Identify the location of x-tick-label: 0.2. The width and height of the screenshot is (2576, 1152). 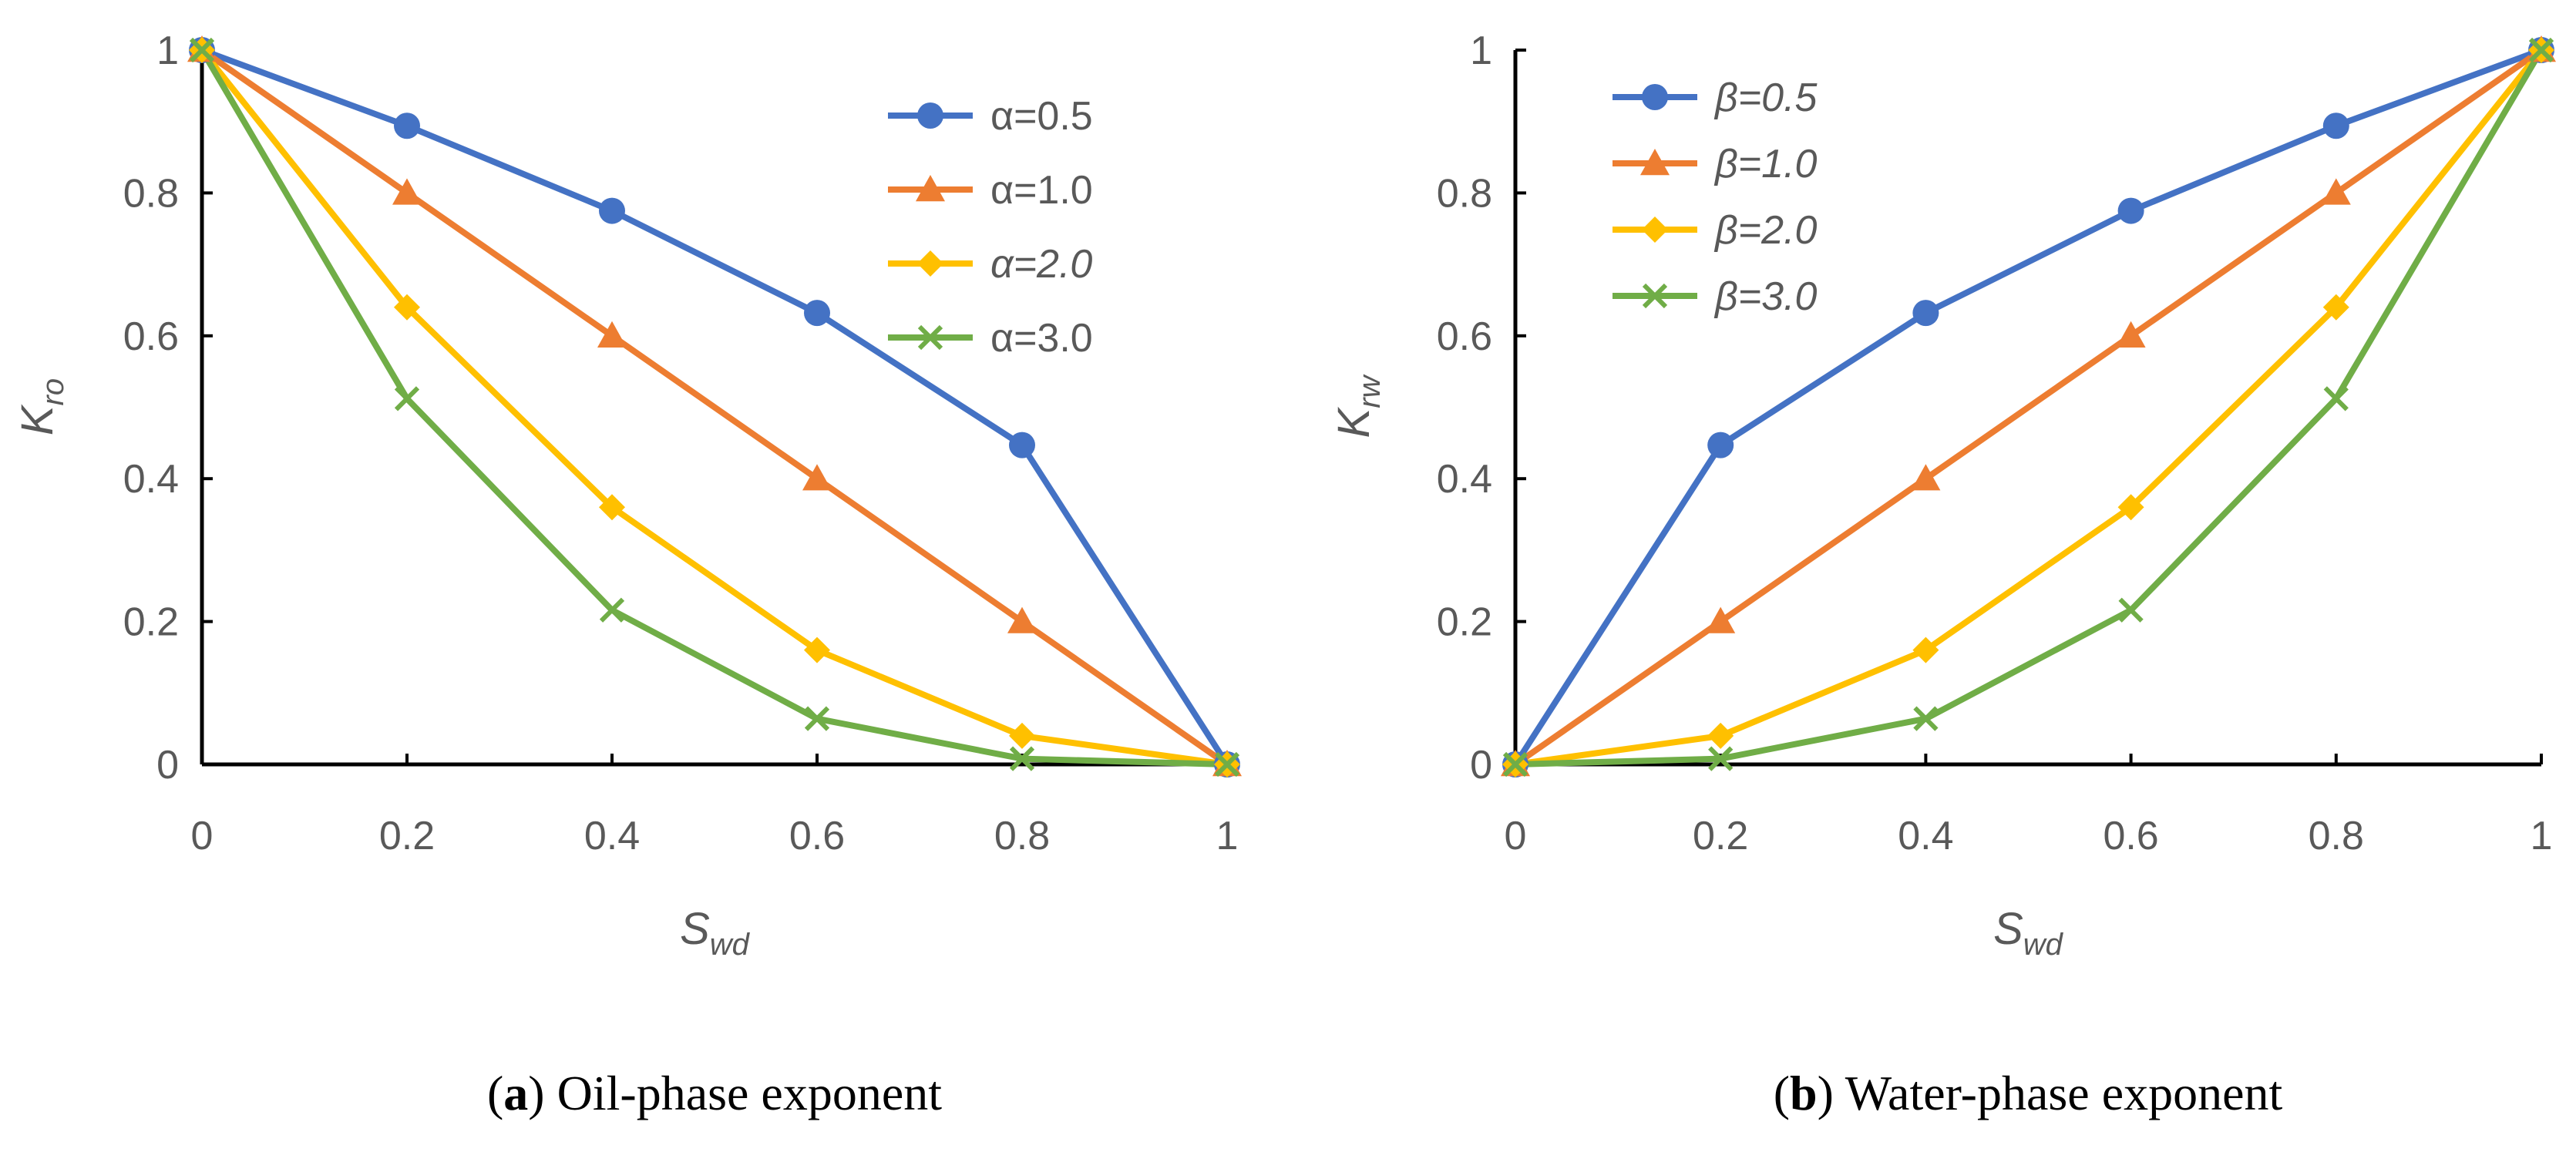
(407, 836).